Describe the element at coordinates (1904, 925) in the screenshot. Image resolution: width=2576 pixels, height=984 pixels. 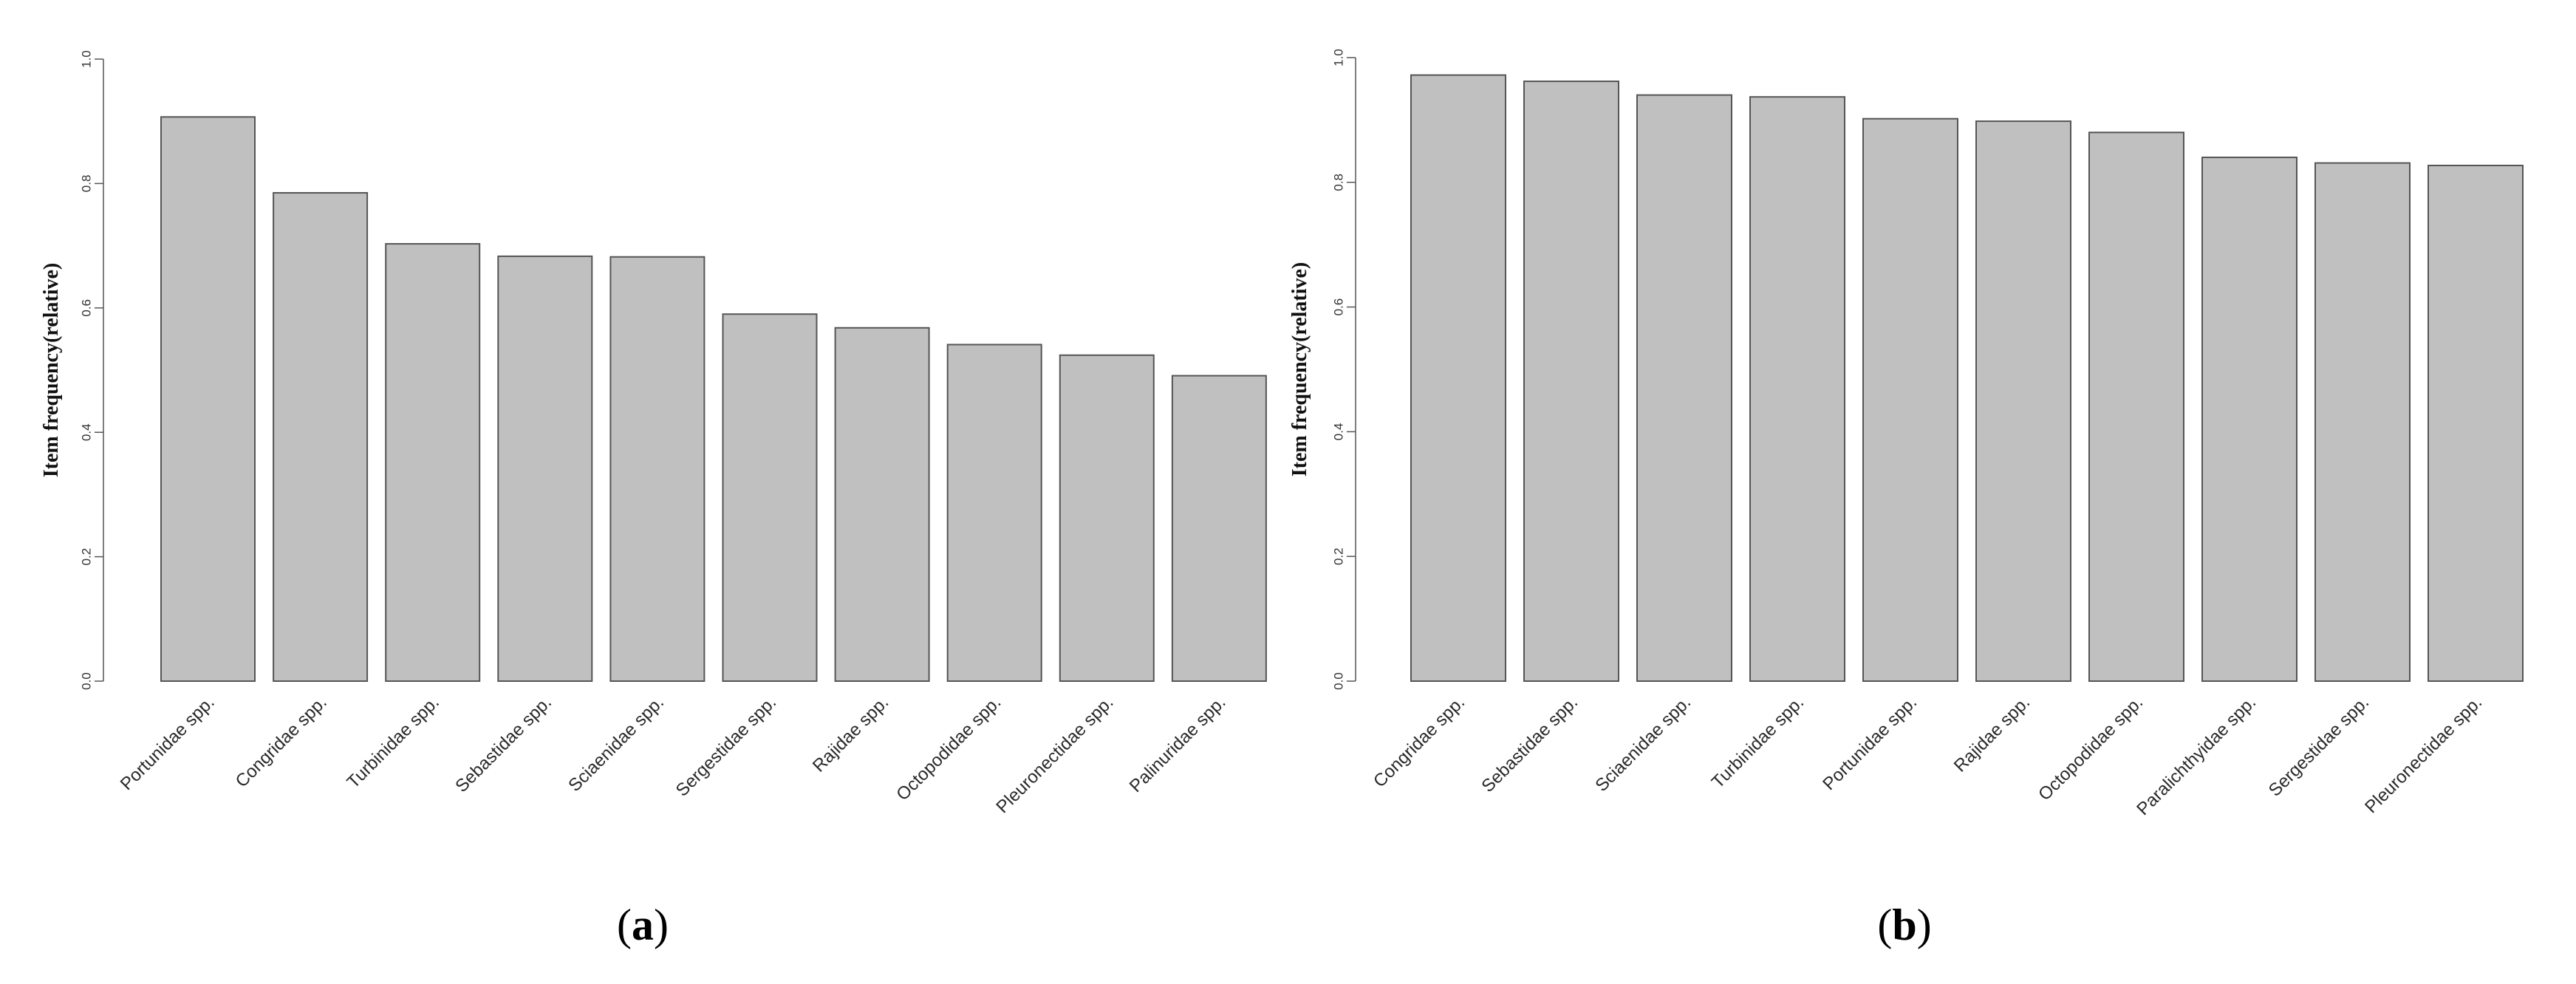
I see `panel-label: (b)` at that location.